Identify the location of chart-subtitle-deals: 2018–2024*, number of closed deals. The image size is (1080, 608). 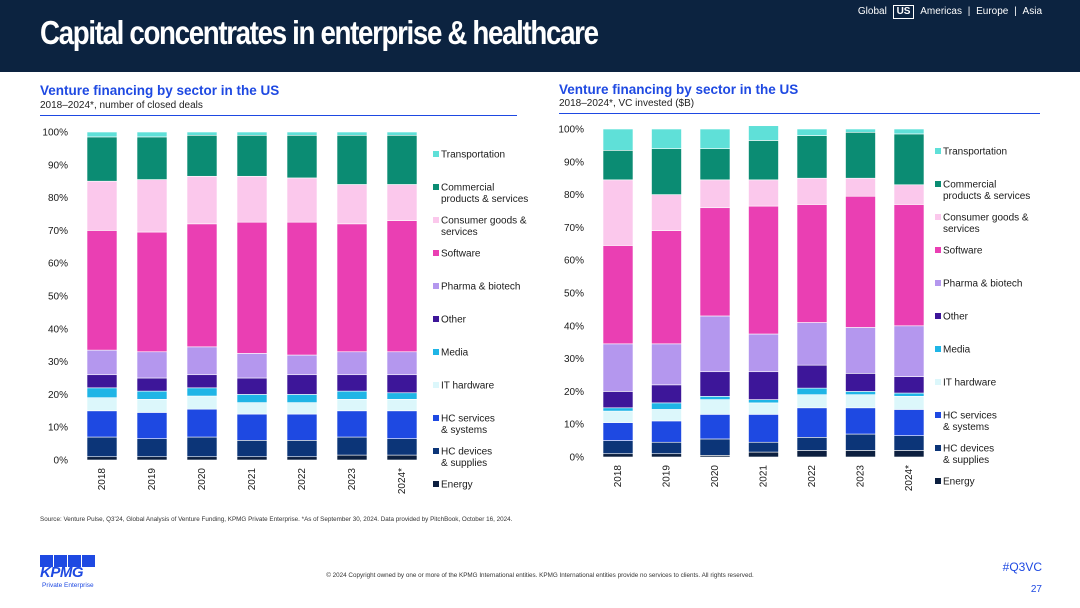
(121, 105).